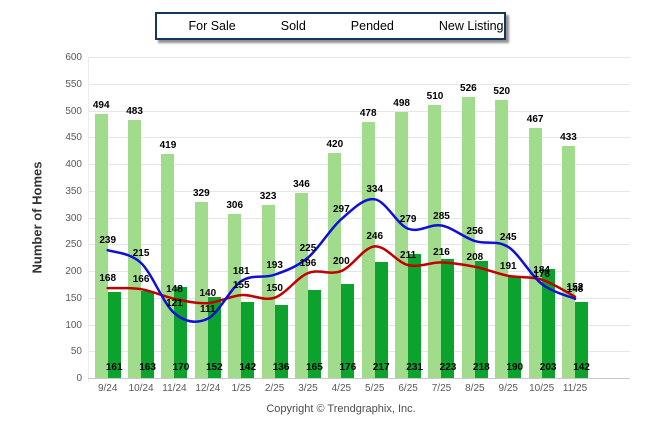 This screenshot has height=434, width=646. I want to click on legend-label-new-listing: New Listing, so click(471, 26).